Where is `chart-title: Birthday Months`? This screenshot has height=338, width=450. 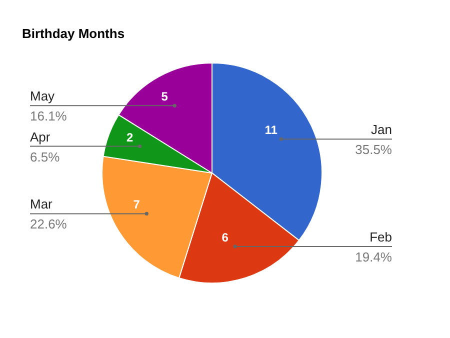 chart-title: Birthday Months is located at coordinates (73, 33).